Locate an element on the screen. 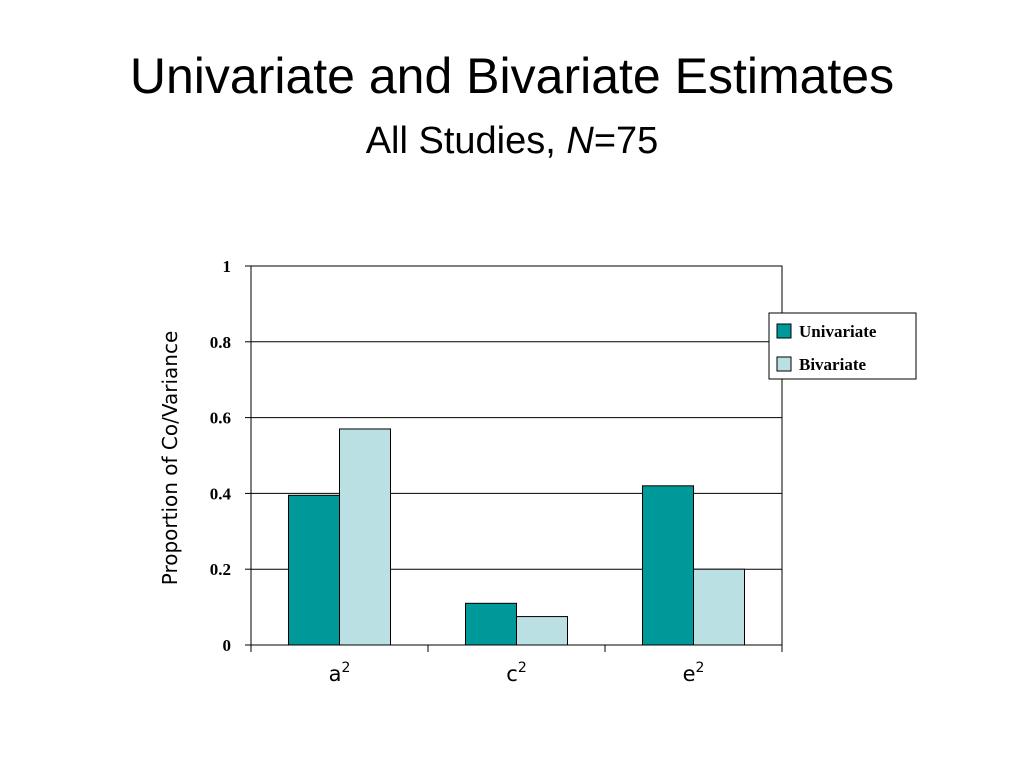 The width and height of the screenshot is (1024, 768). legend-box is located at coordinates (842, 346).